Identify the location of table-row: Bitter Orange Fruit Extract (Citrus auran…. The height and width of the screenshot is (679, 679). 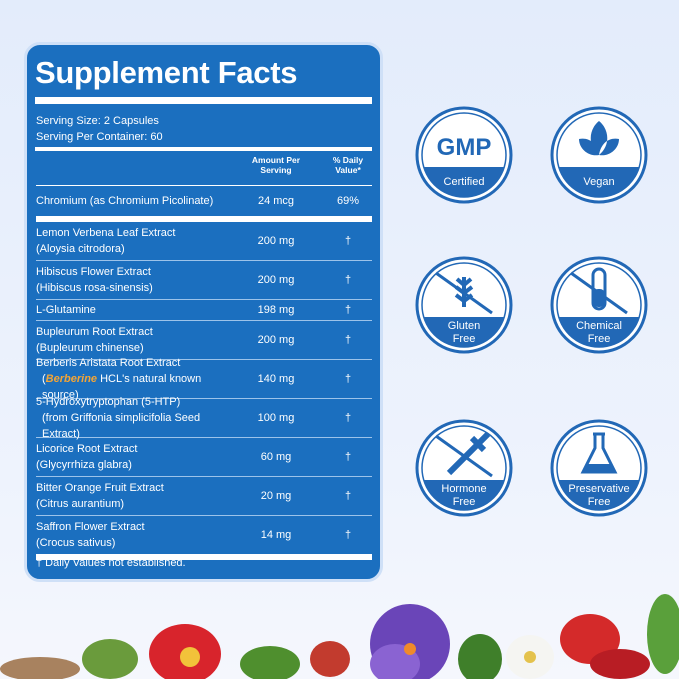
(204, 496).